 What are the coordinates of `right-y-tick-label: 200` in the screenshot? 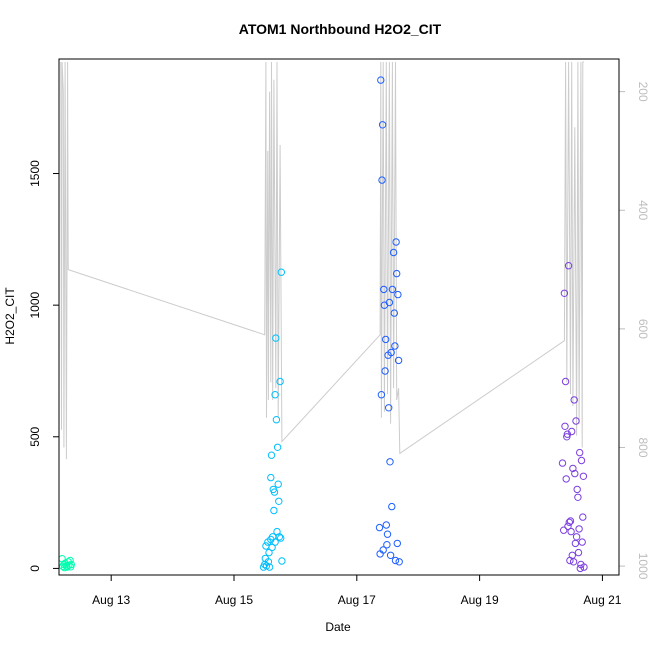 It's located at (643, 92).